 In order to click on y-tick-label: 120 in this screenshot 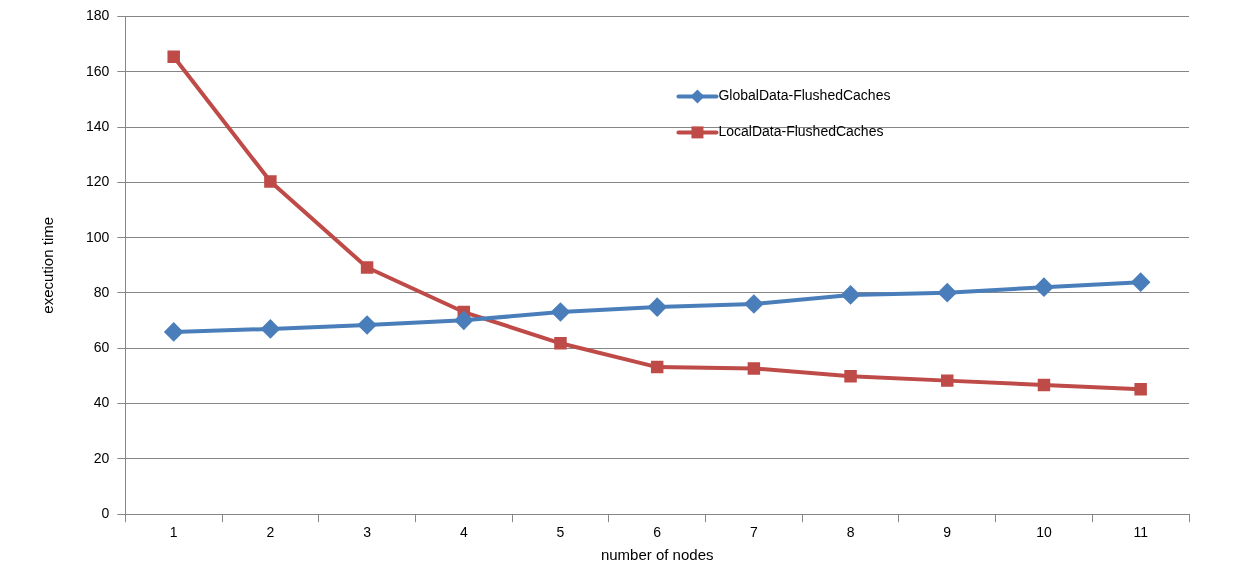, I will do `click(98, 181)`.